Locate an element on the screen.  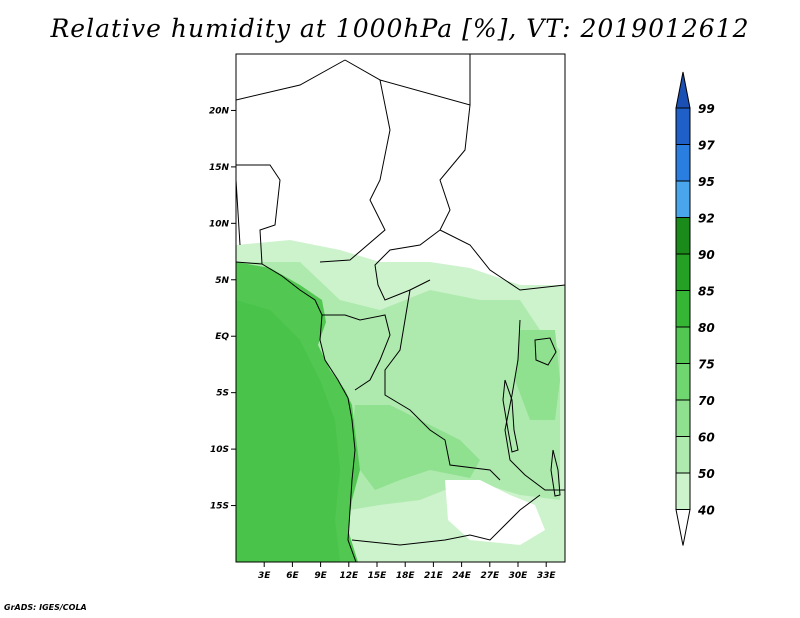
colorbar-label: 95 is located at coordinates (706, 182).